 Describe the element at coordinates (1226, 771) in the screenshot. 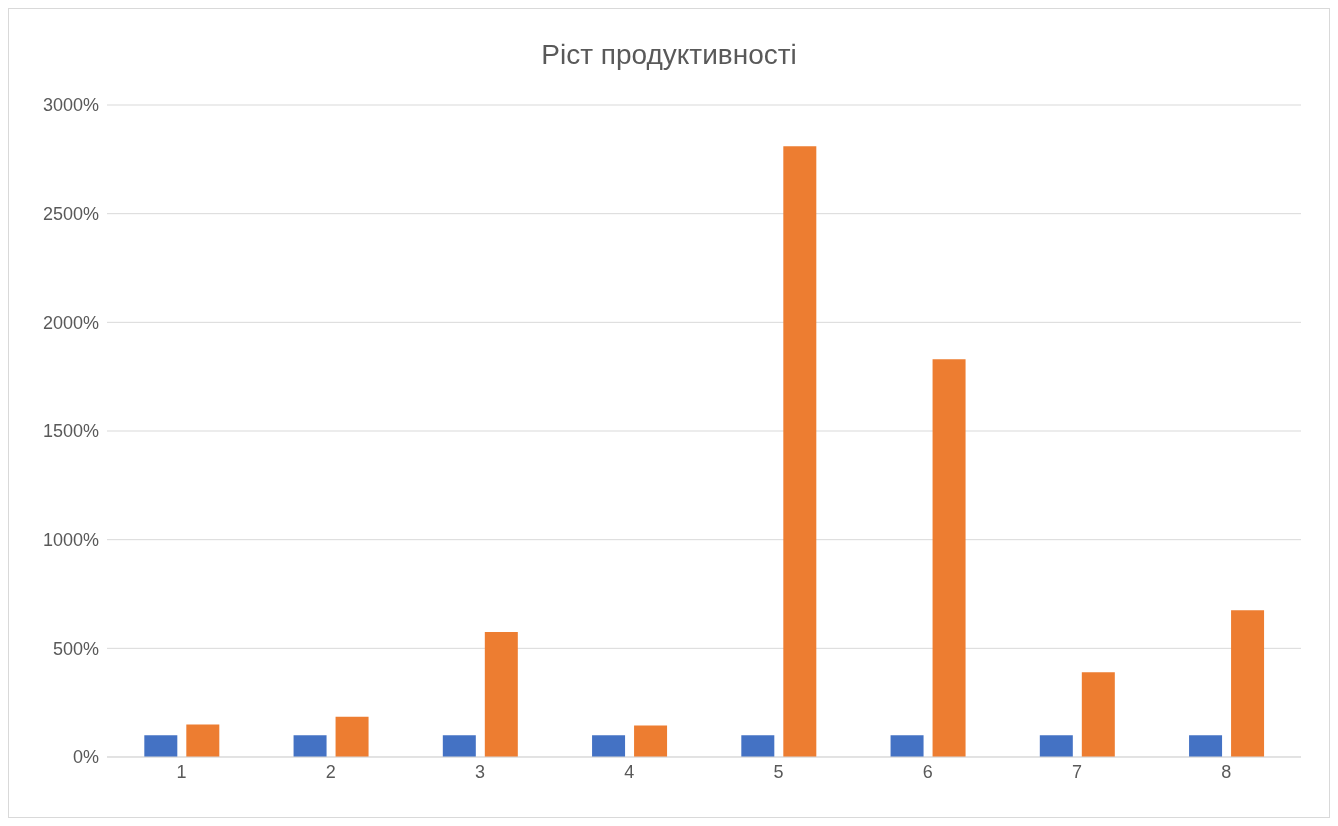

I see `x-tick-label: 8` at that location.